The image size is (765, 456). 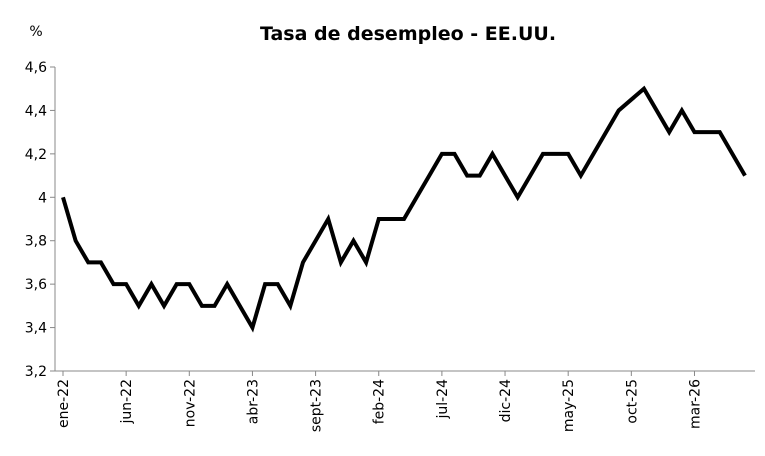 I want to click on x-tick-label: feb-24, so click(x=380, y=401).